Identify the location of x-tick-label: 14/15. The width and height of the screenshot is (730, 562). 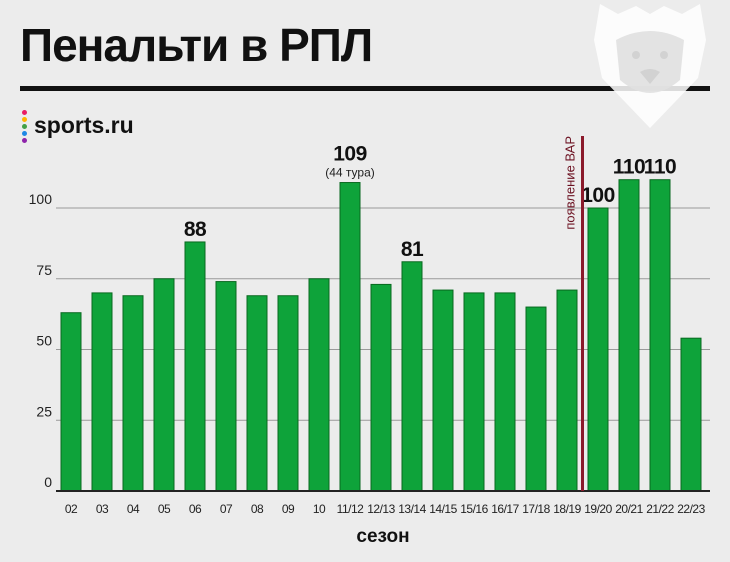
(443, 509).